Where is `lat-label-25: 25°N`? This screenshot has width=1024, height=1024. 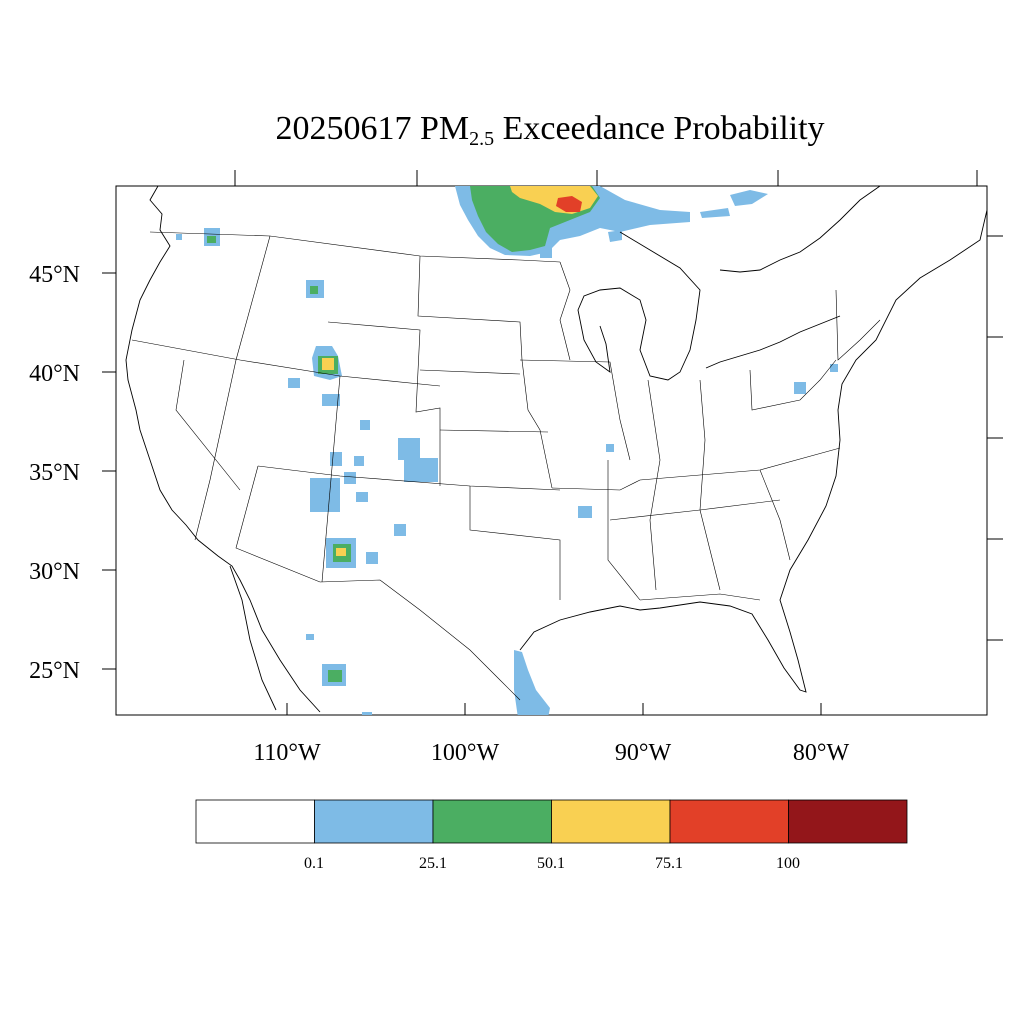 lat-label-25: 25°N is located at coordinates (54, 671).